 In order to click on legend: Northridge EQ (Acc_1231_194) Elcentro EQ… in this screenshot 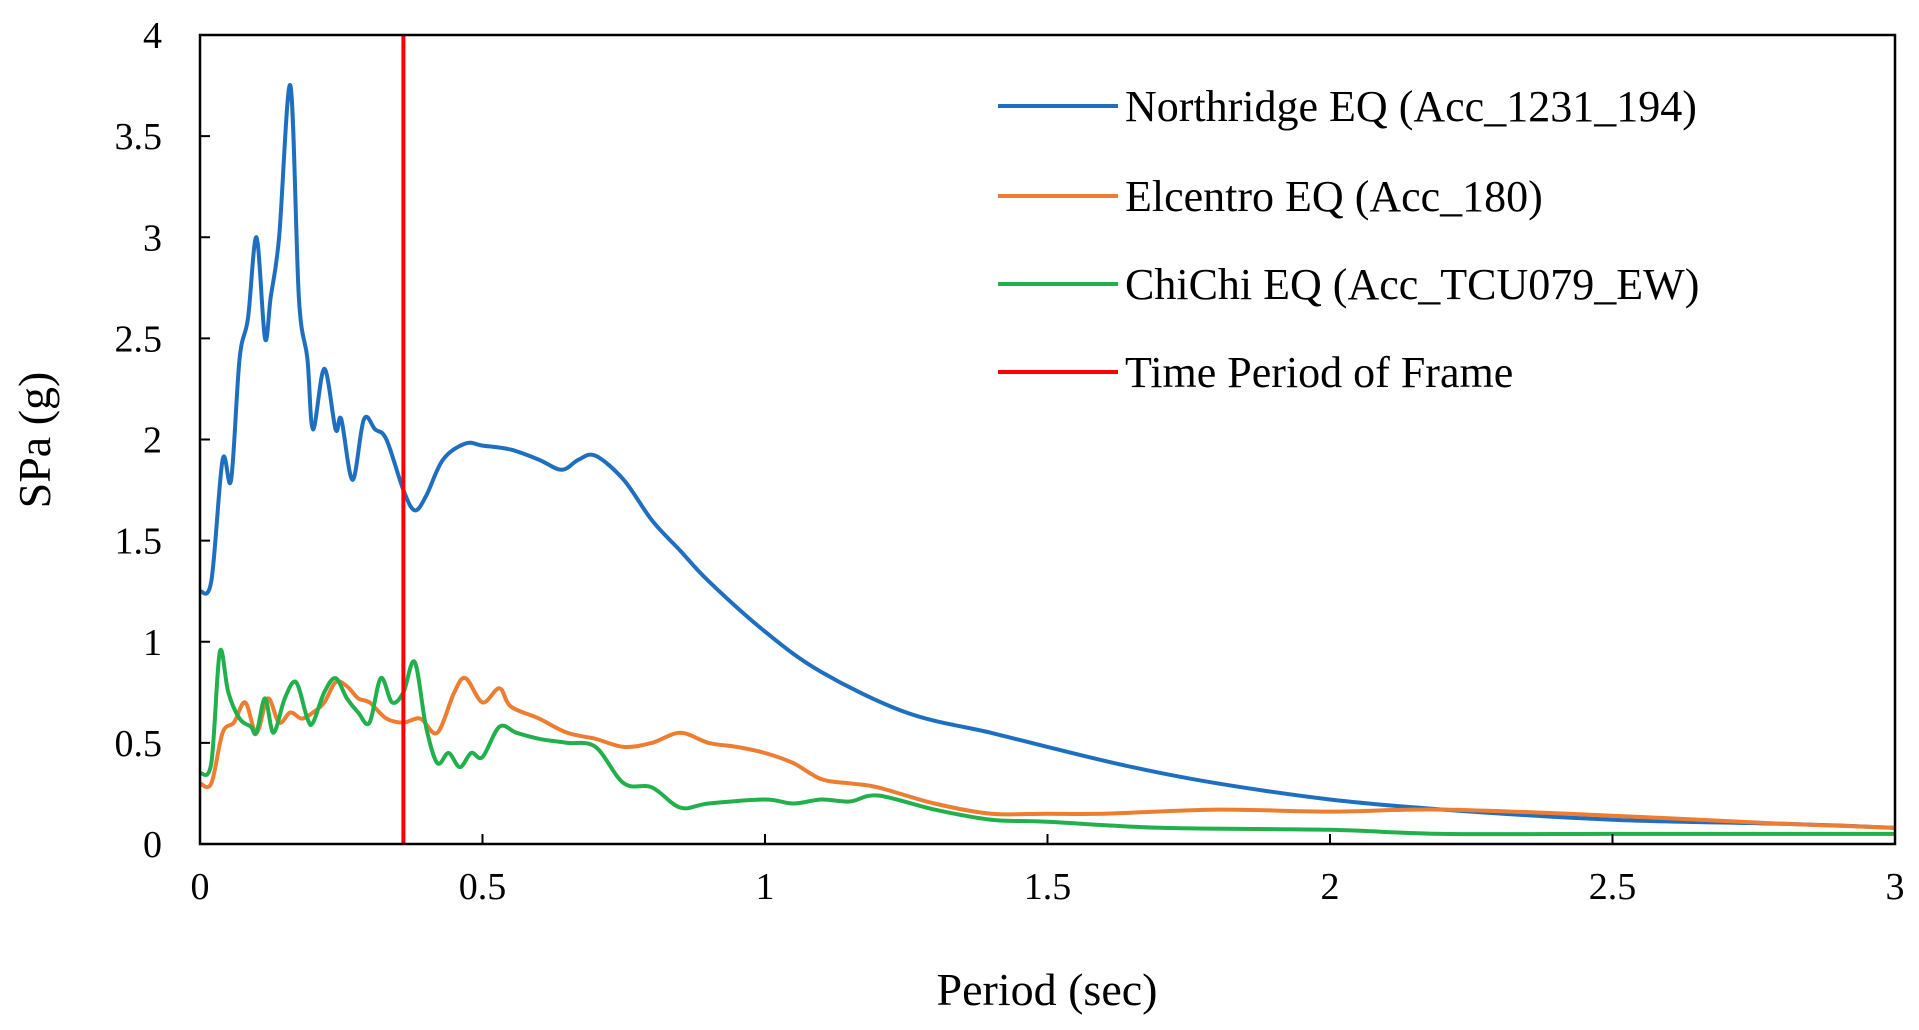, I will do `click(1348, 239)`.